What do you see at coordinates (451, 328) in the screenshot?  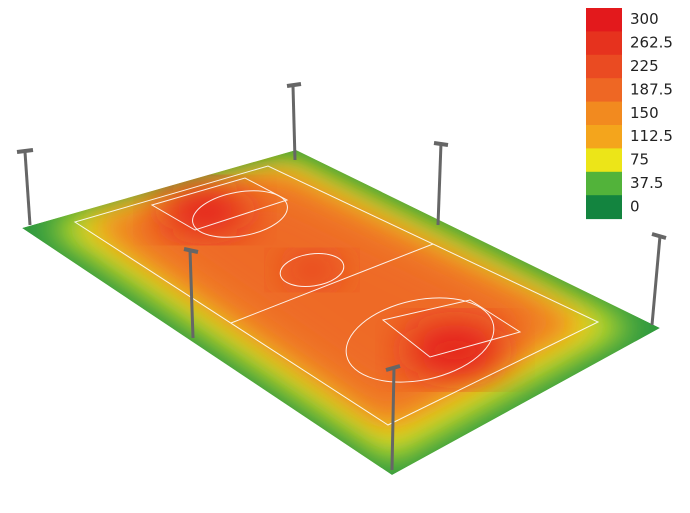 I see `key-right` at bounding box center [451, 328].